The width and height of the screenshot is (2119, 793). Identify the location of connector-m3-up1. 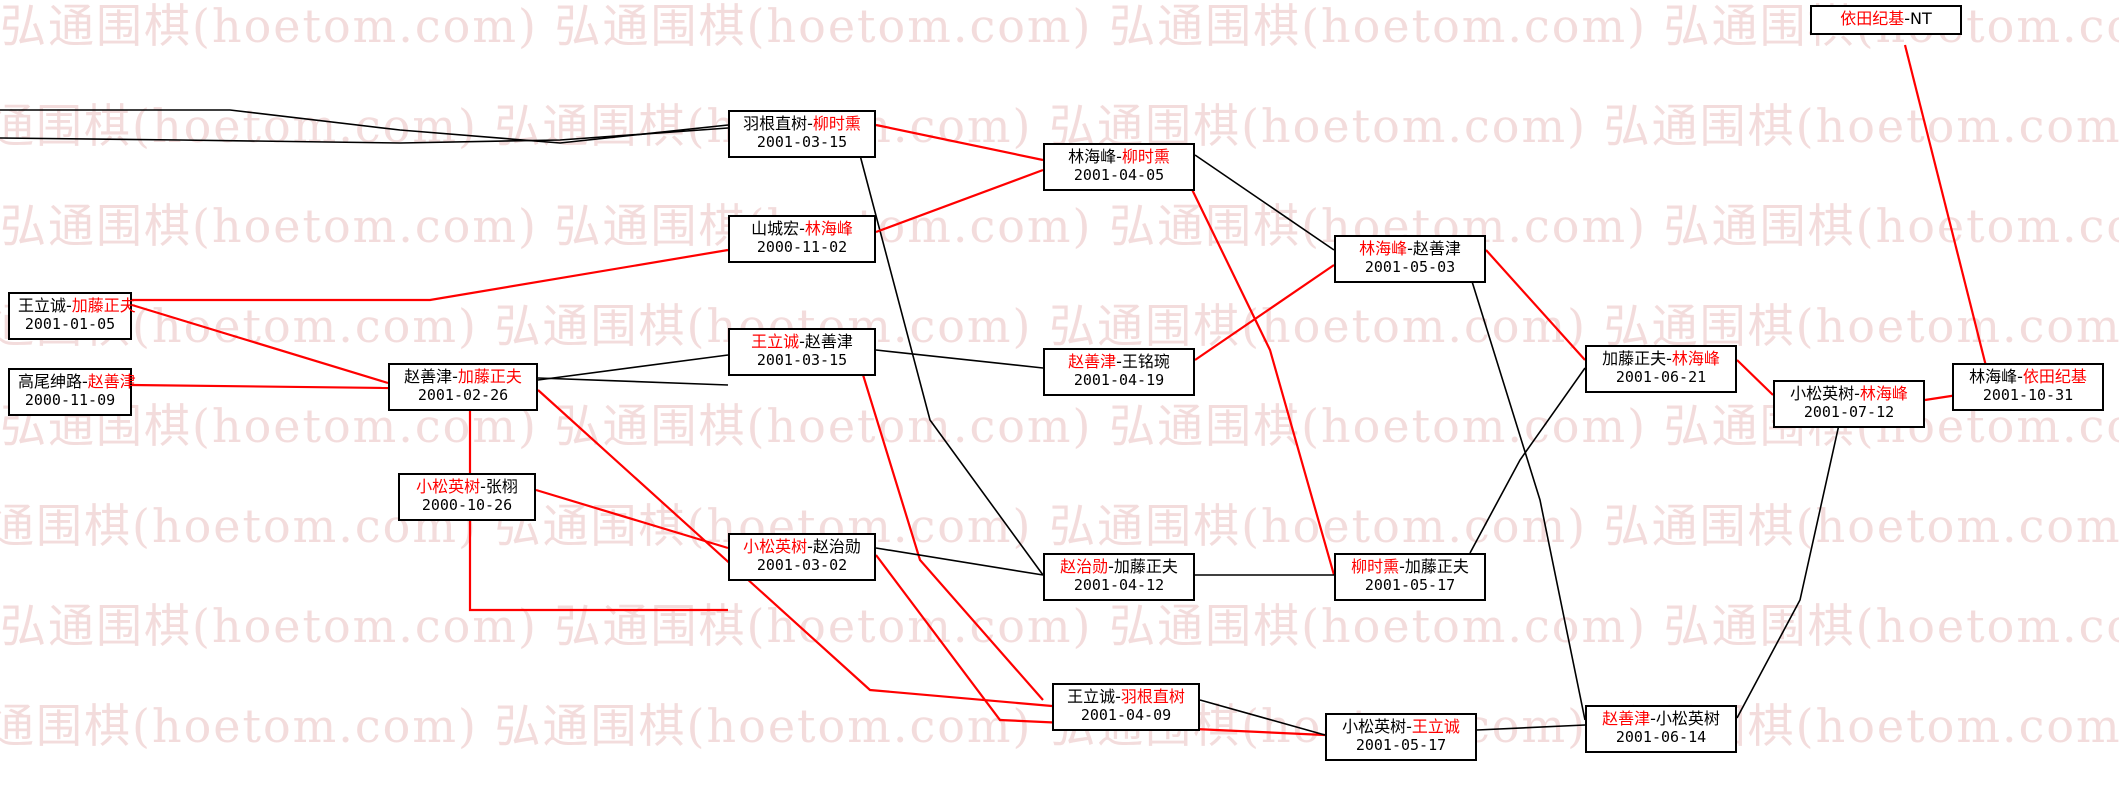
(633, 367).